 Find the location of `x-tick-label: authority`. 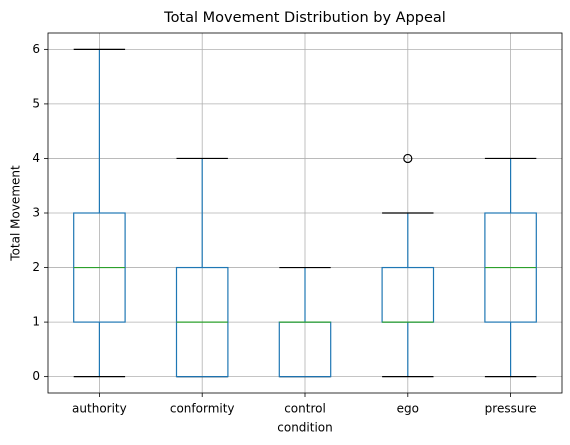

x-tick-label: authority is located at coordinates (99, 409).